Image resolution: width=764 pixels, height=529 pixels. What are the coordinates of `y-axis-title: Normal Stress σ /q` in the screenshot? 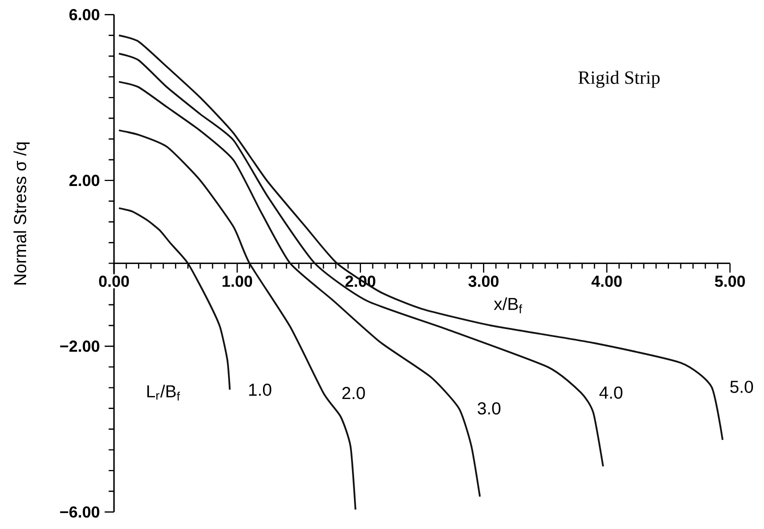 It's located at (22, 213).